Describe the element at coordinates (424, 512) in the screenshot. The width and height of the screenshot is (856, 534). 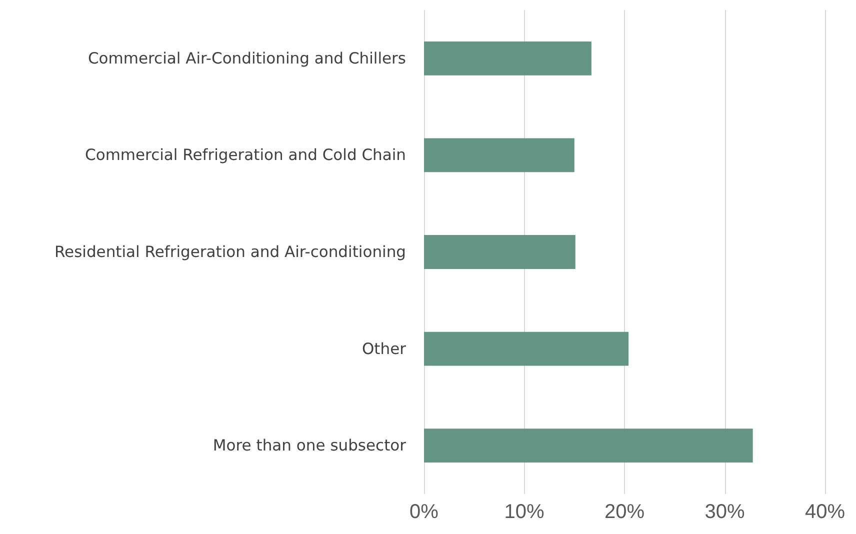
I see `x-tick-label: 0%` at that location.